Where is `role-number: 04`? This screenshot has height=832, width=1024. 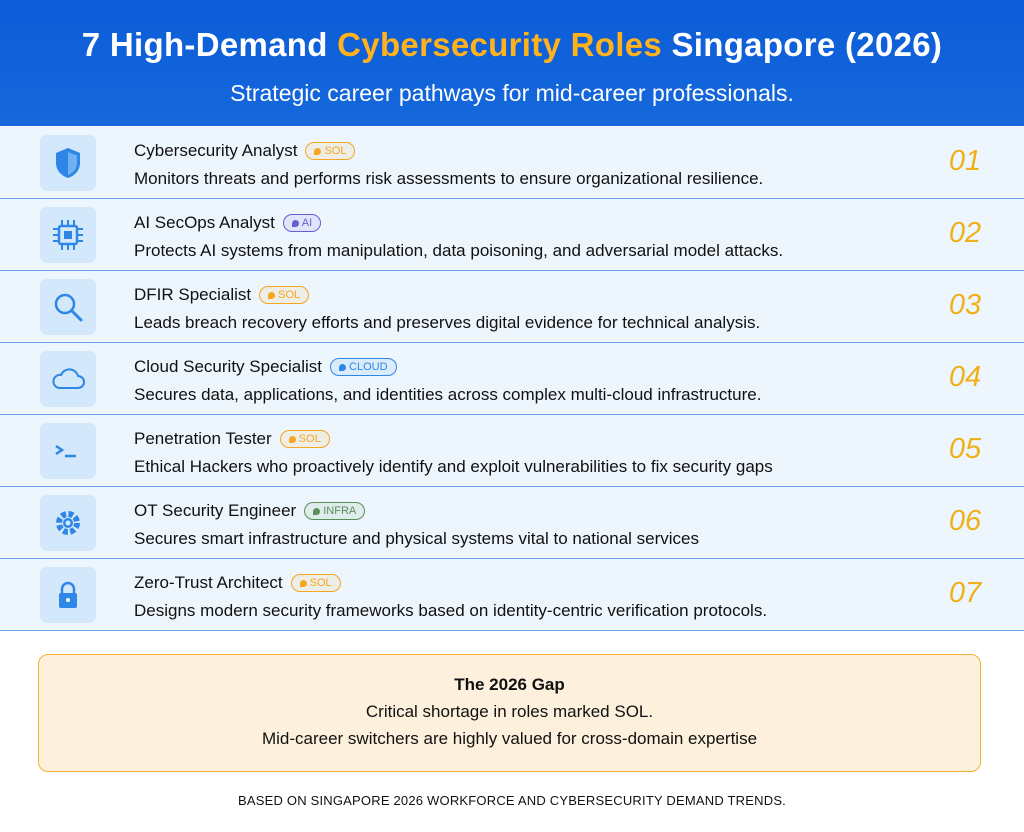 role-number: 04 is located at coordinates (965, 377).